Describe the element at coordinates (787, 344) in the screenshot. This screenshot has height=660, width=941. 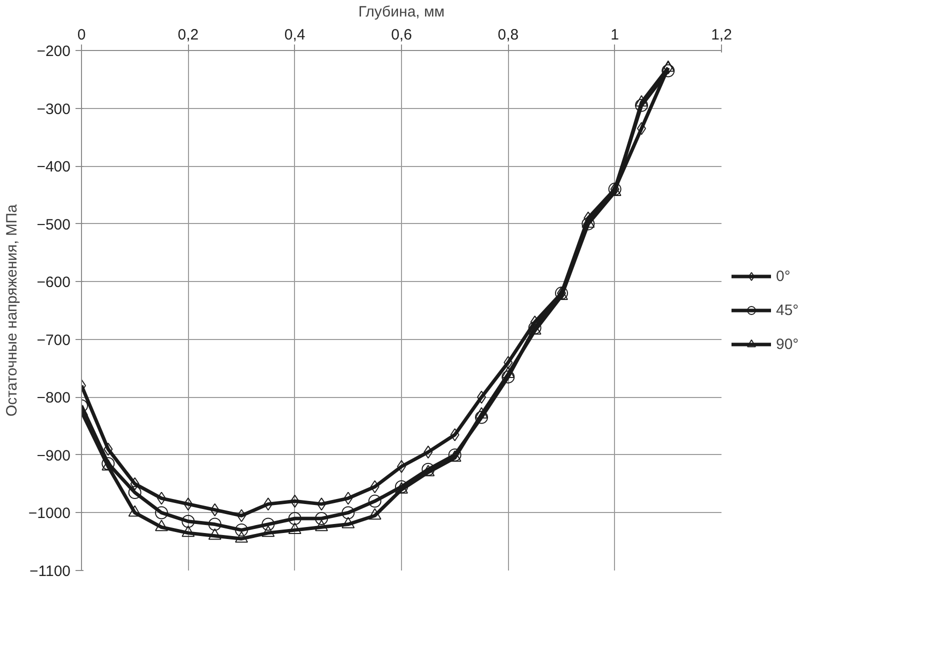
I see `legend-label: 90°` at that location.